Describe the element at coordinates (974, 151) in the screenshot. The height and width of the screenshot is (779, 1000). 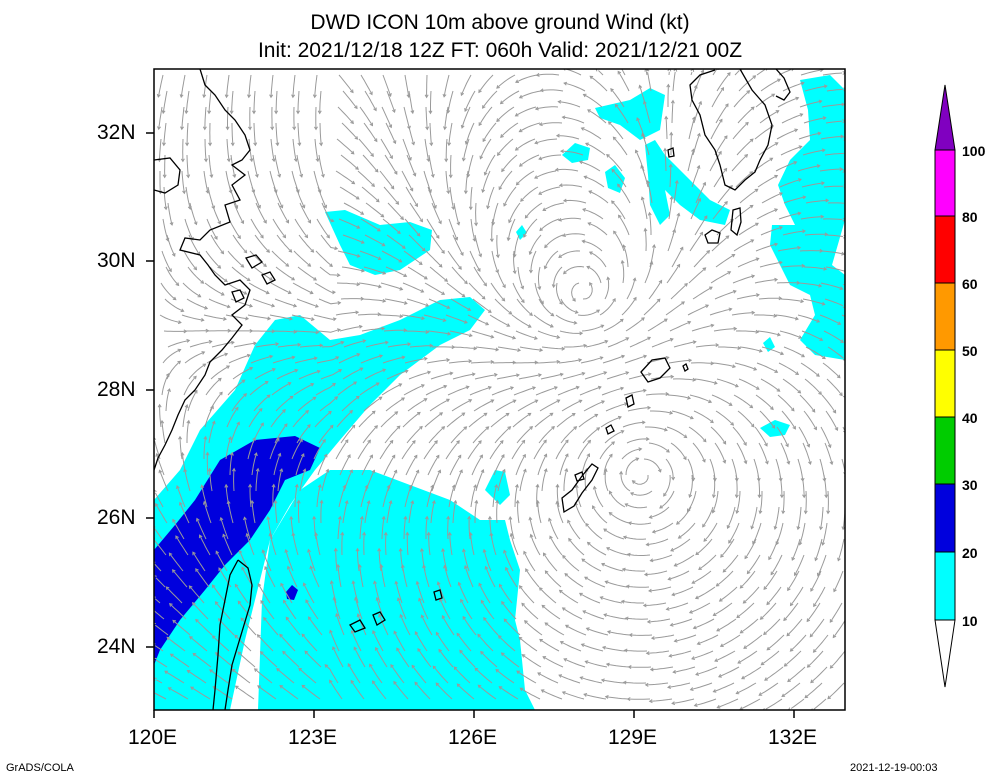
I see `colorbar-label-100: 100` at that location.